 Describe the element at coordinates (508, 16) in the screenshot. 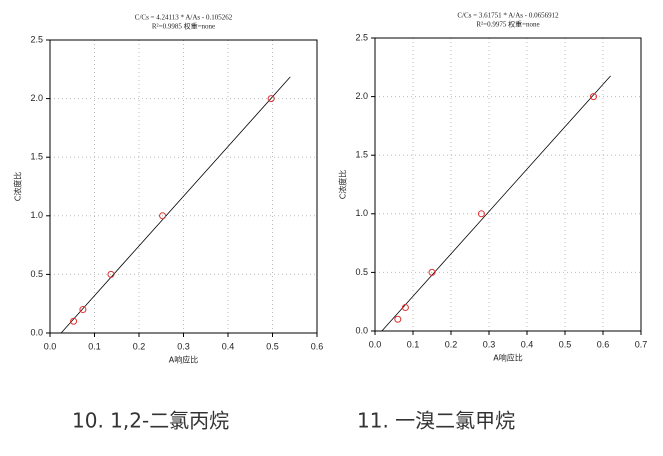

I see `chart-title: C/Cs = 3.61751 * A/As - 0.0656912` at that location.